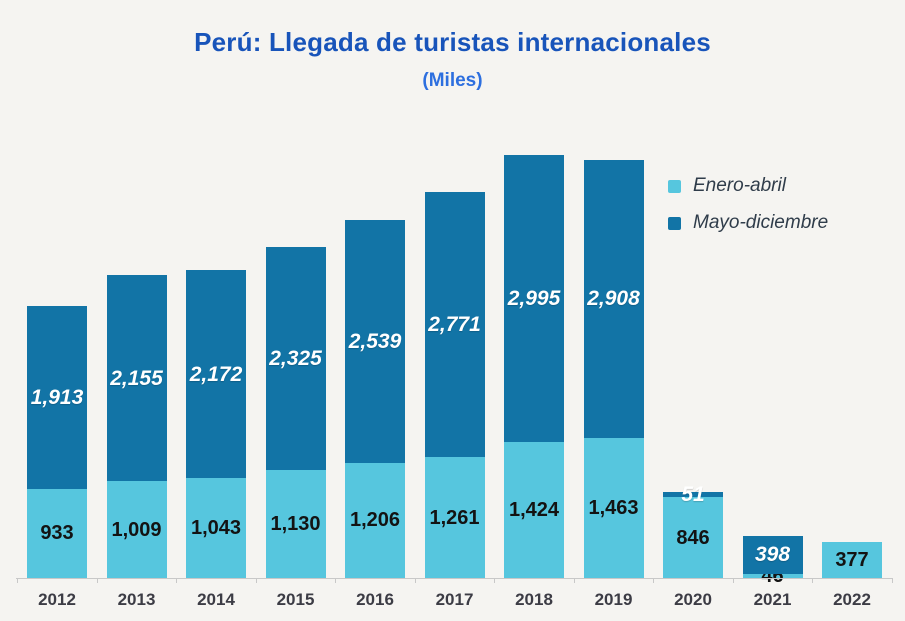 This screenshot has height=621, width=905. I want to click on bar-column-2020: 846 51, so click(693, 531).